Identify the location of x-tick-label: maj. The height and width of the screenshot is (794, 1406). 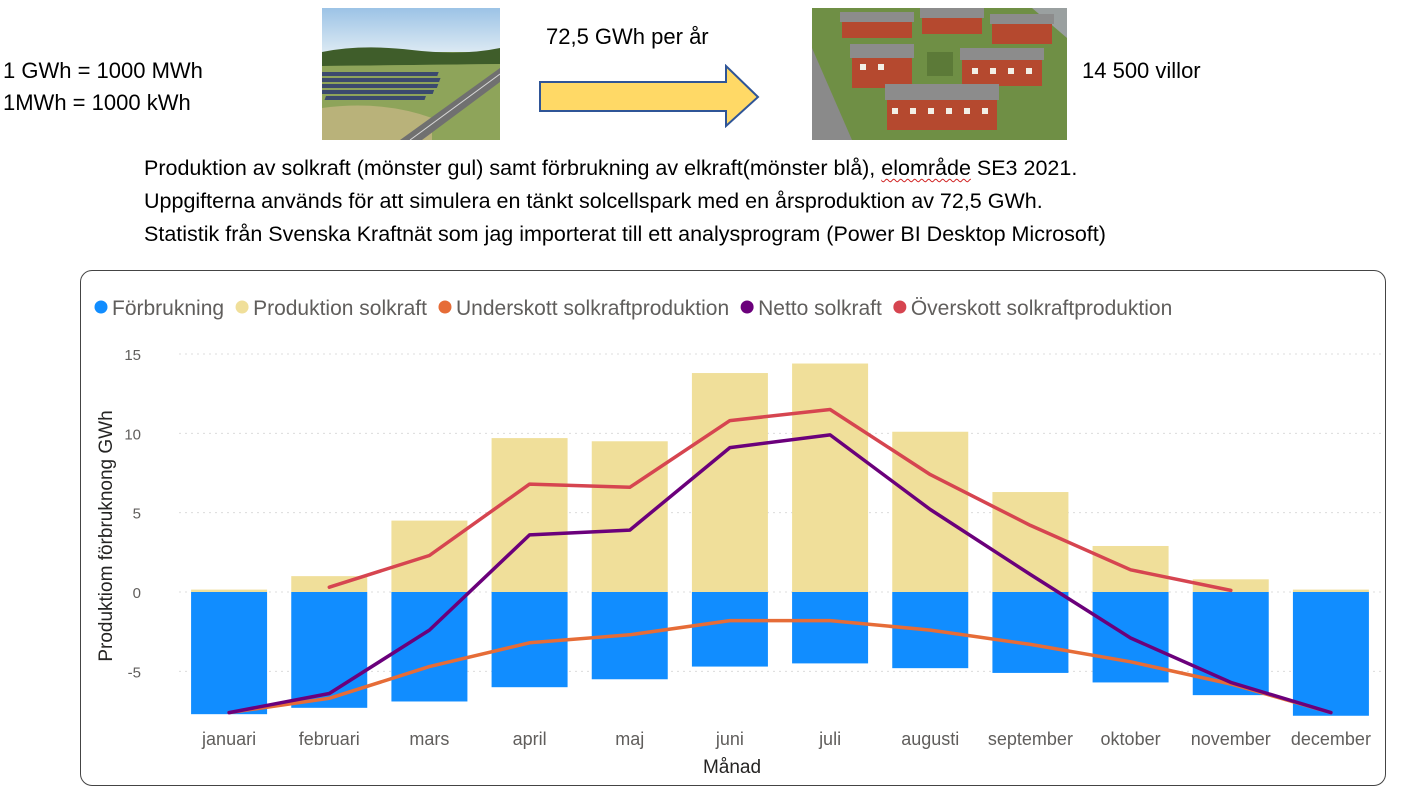
(629, 739).